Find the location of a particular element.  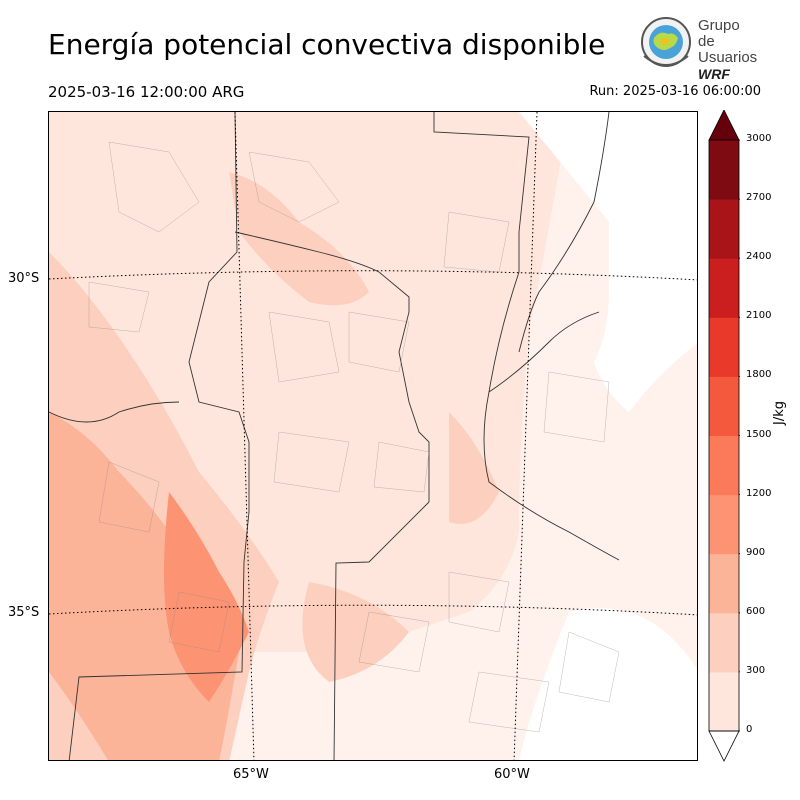

logo-line-1: Grupo de is located at coordinates (719, 33).